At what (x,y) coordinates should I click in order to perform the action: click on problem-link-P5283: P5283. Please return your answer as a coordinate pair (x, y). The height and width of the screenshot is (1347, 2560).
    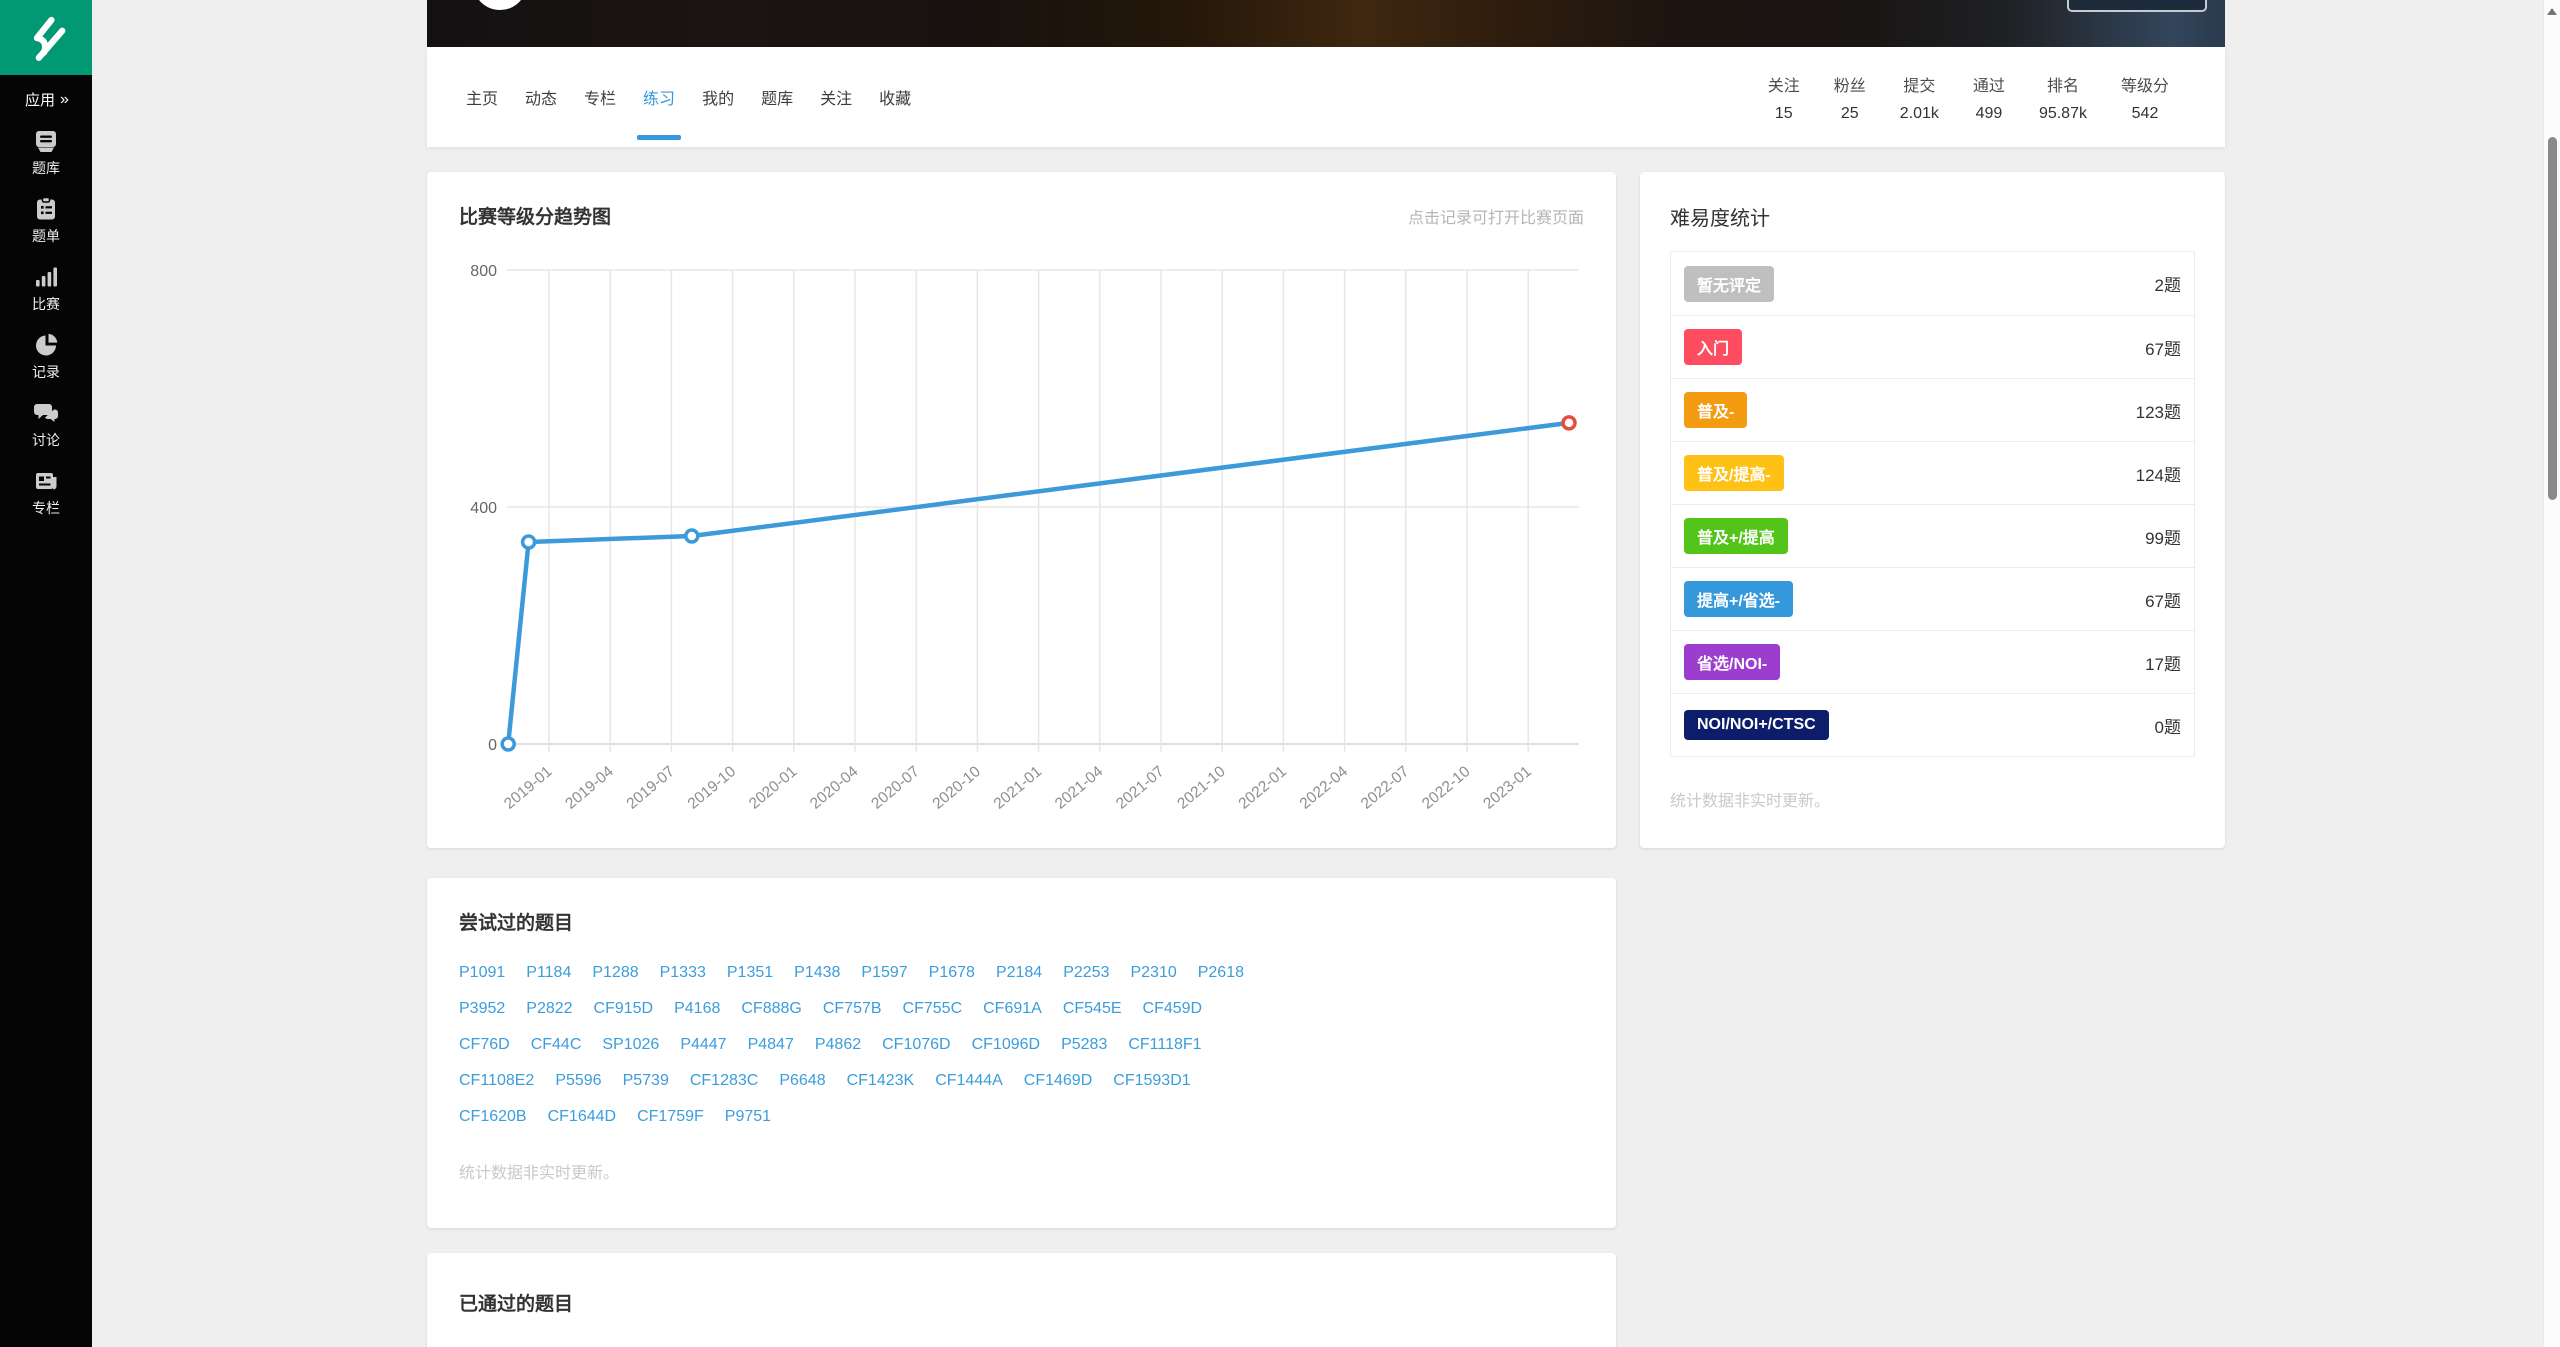
    Looking at the image, I should click on (1084, 1044).